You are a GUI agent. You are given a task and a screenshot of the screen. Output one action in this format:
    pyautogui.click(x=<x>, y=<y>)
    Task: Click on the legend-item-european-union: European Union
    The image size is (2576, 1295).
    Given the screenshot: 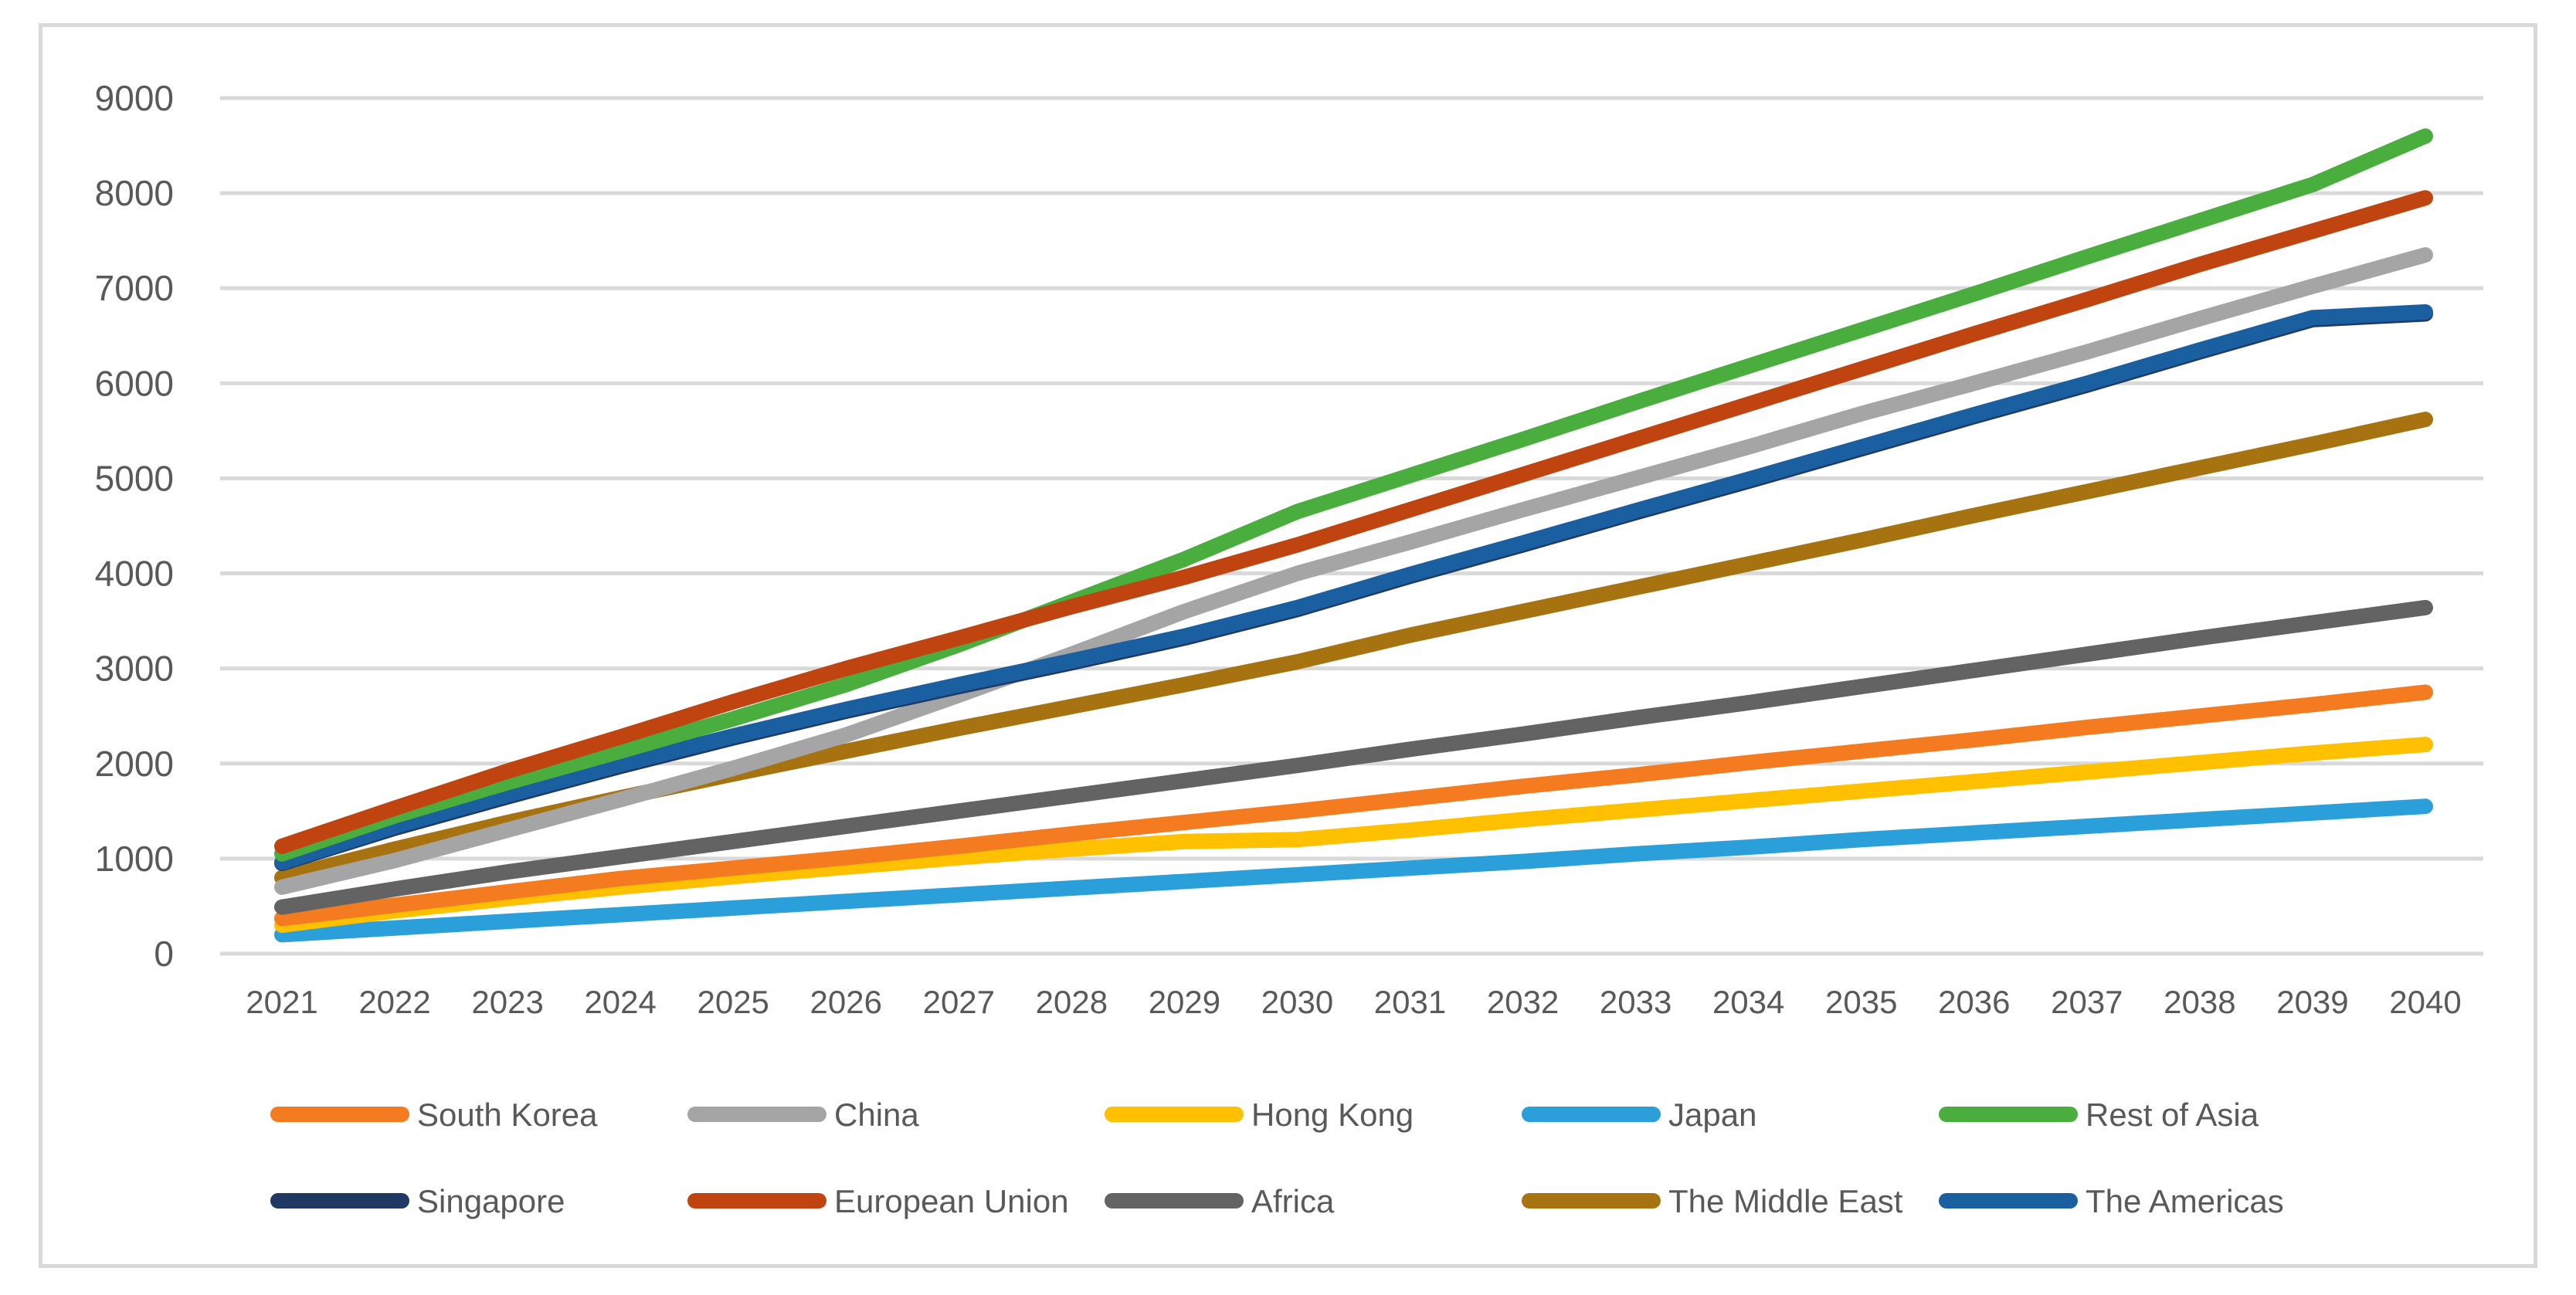 What is the action you would take?
    pyautogui.click(x=878, y=1201)
    